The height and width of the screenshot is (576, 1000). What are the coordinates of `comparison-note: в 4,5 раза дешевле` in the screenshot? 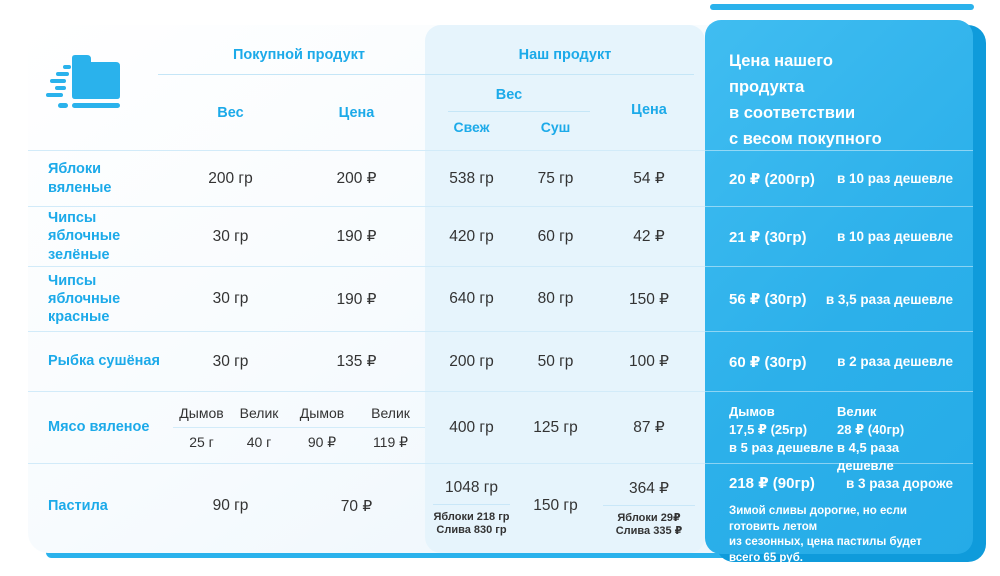 It's located at (868, 456).